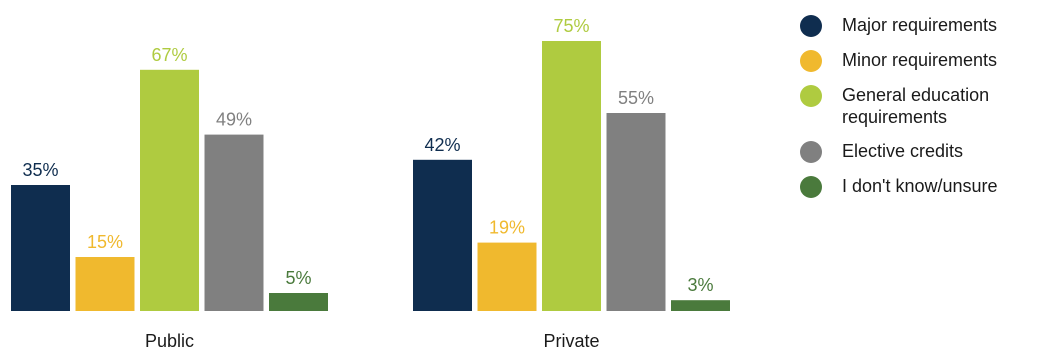  I want to click on legend-label-elective: Elective credits, so click(903, 151).